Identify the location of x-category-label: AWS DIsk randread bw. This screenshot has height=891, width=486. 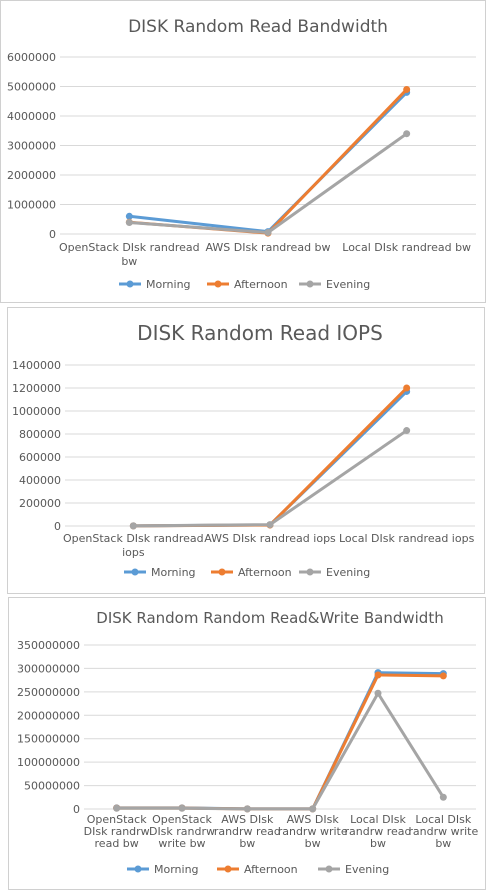
(267, 247).